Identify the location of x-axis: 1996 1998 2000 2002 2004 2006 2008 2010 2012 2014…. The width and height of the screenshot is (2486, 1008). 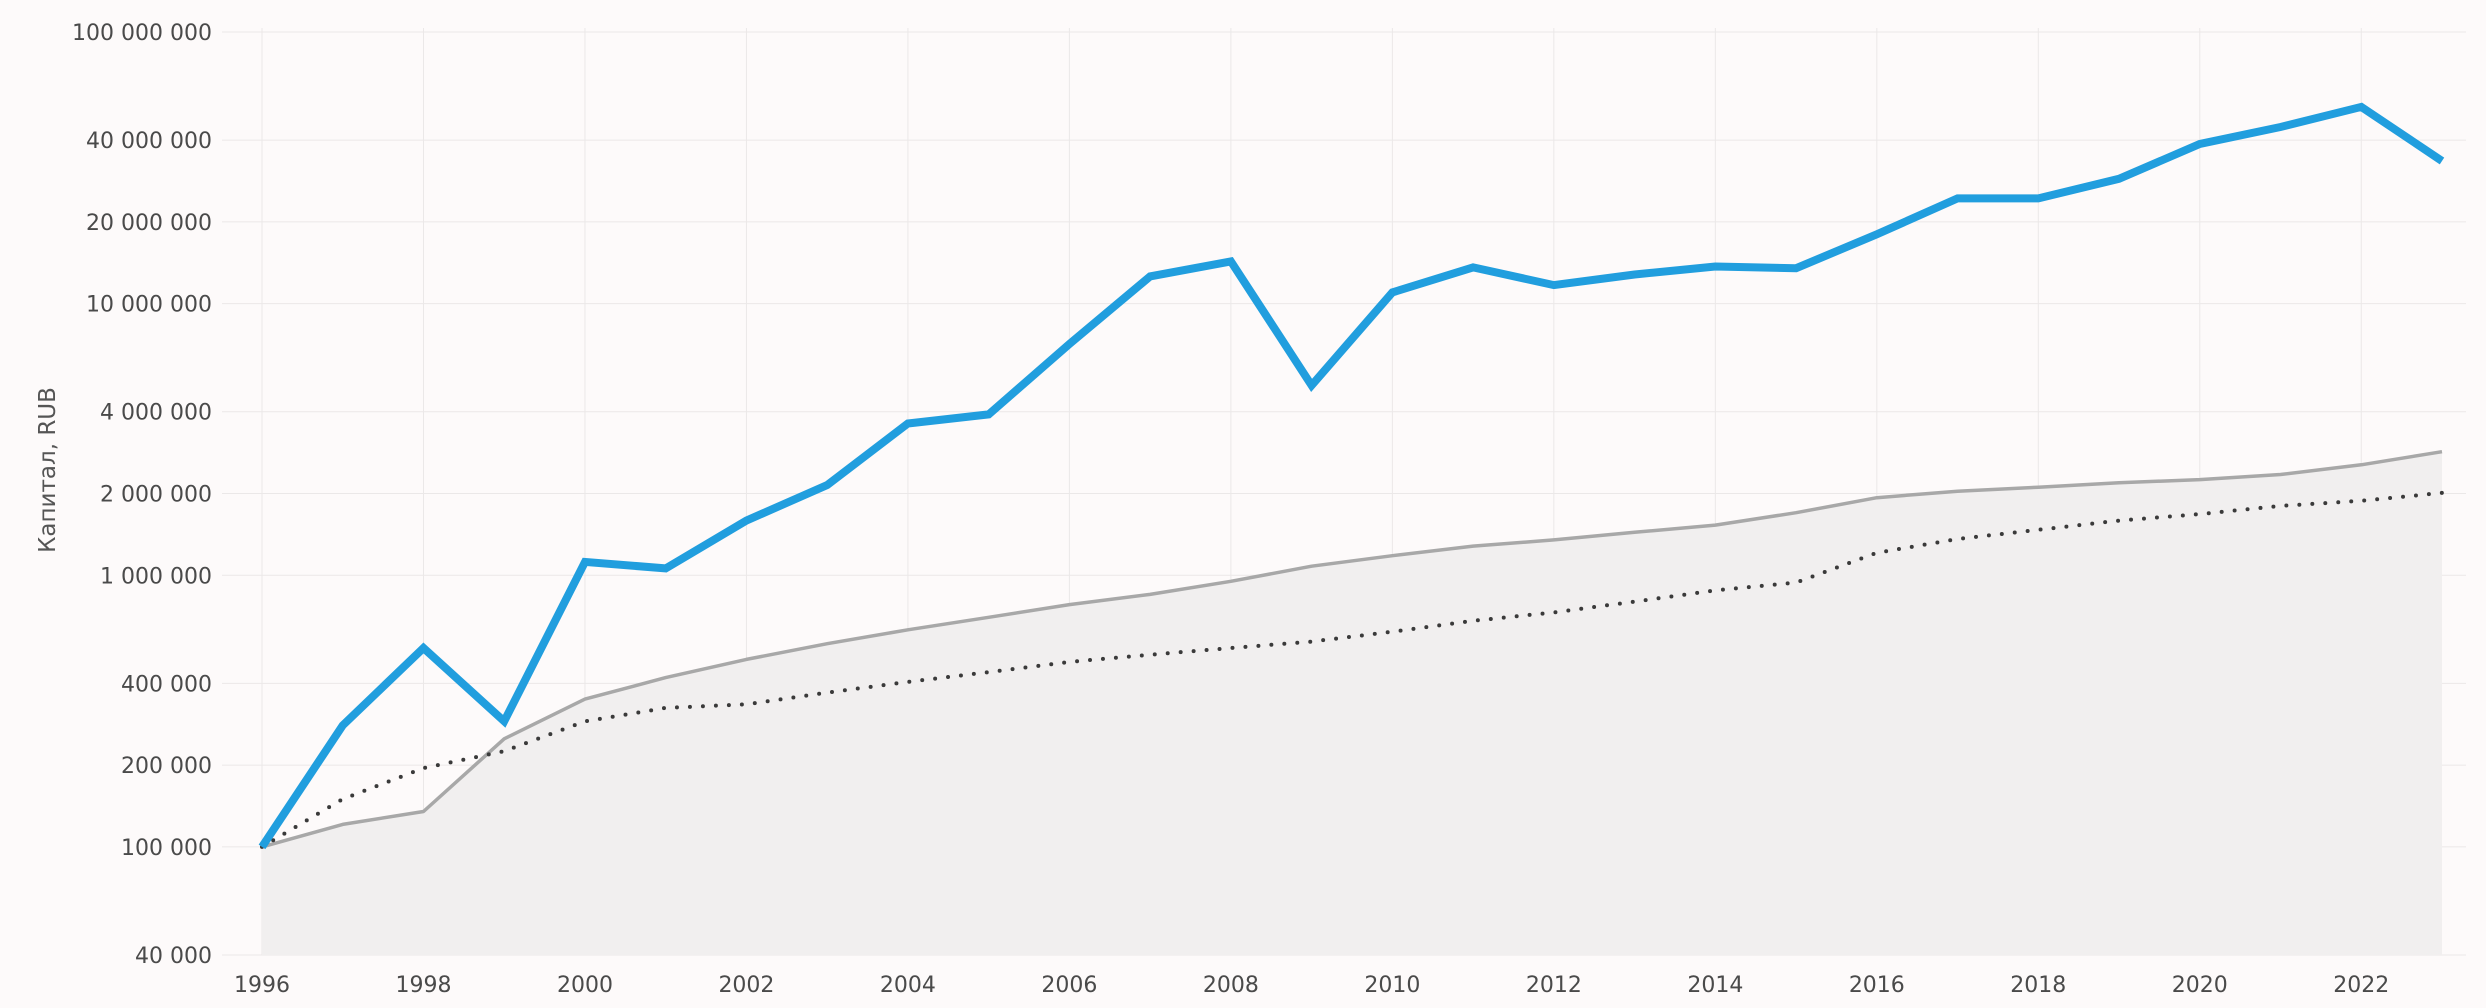
(1311, 985).